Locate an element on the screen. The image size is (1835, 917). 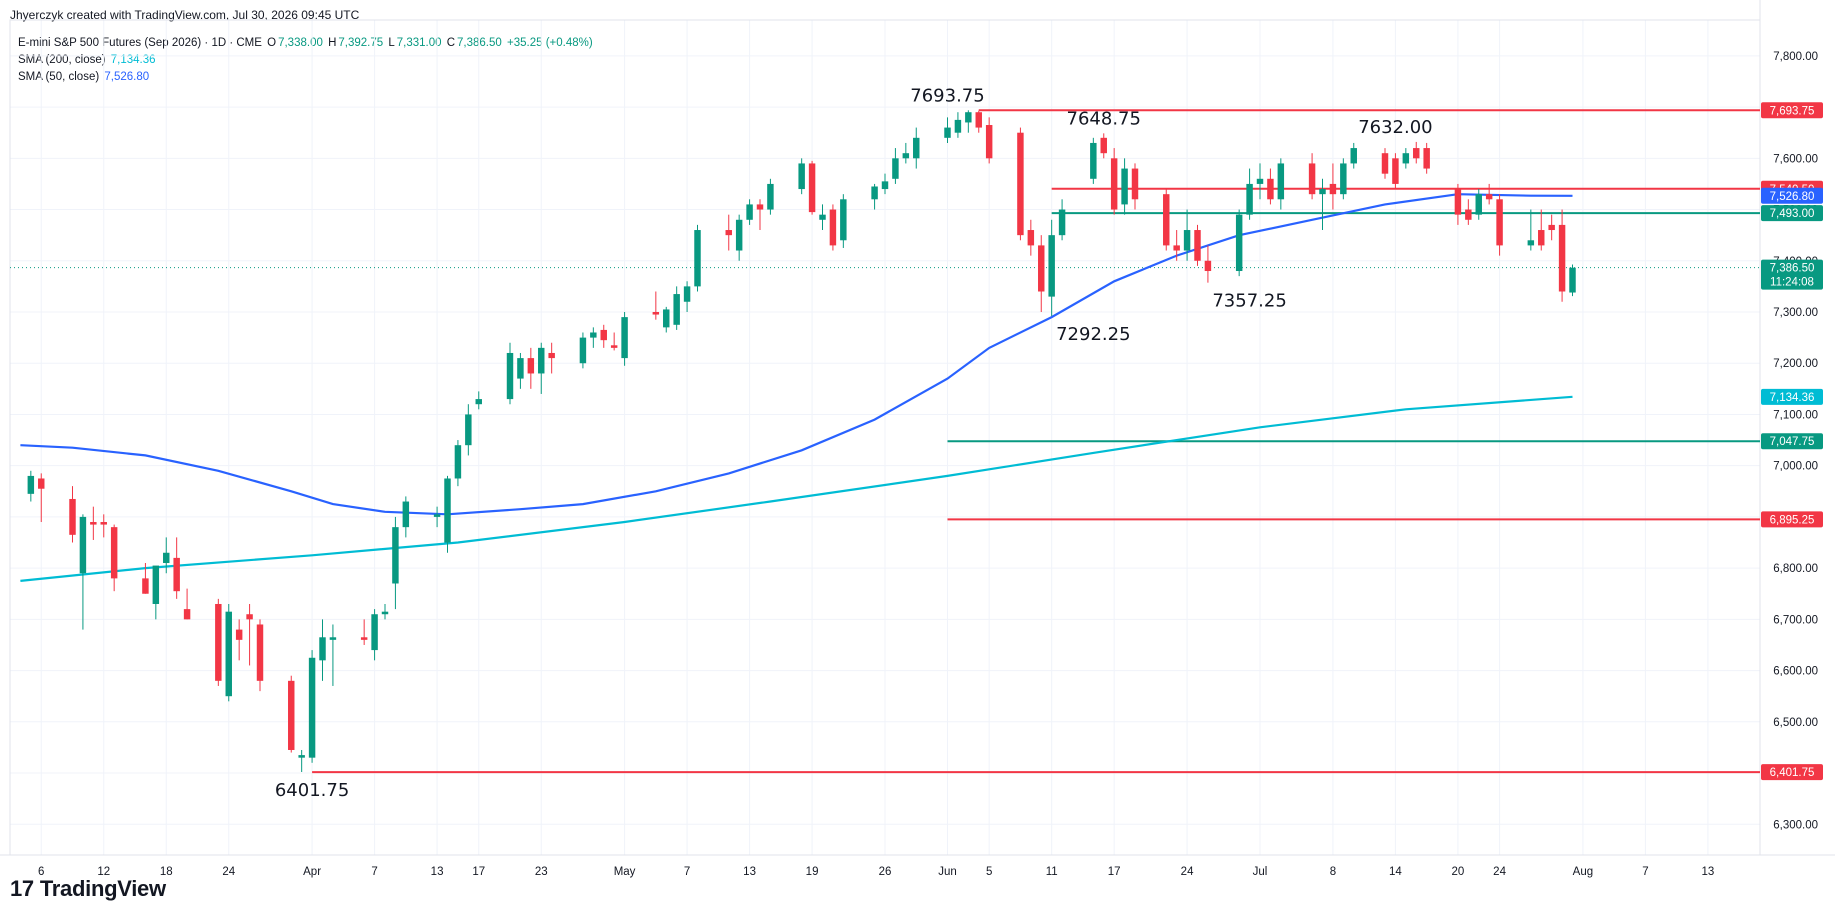
sma200-row: SMA (200, close) 7,134.36 is located at coordinates (306, 60).